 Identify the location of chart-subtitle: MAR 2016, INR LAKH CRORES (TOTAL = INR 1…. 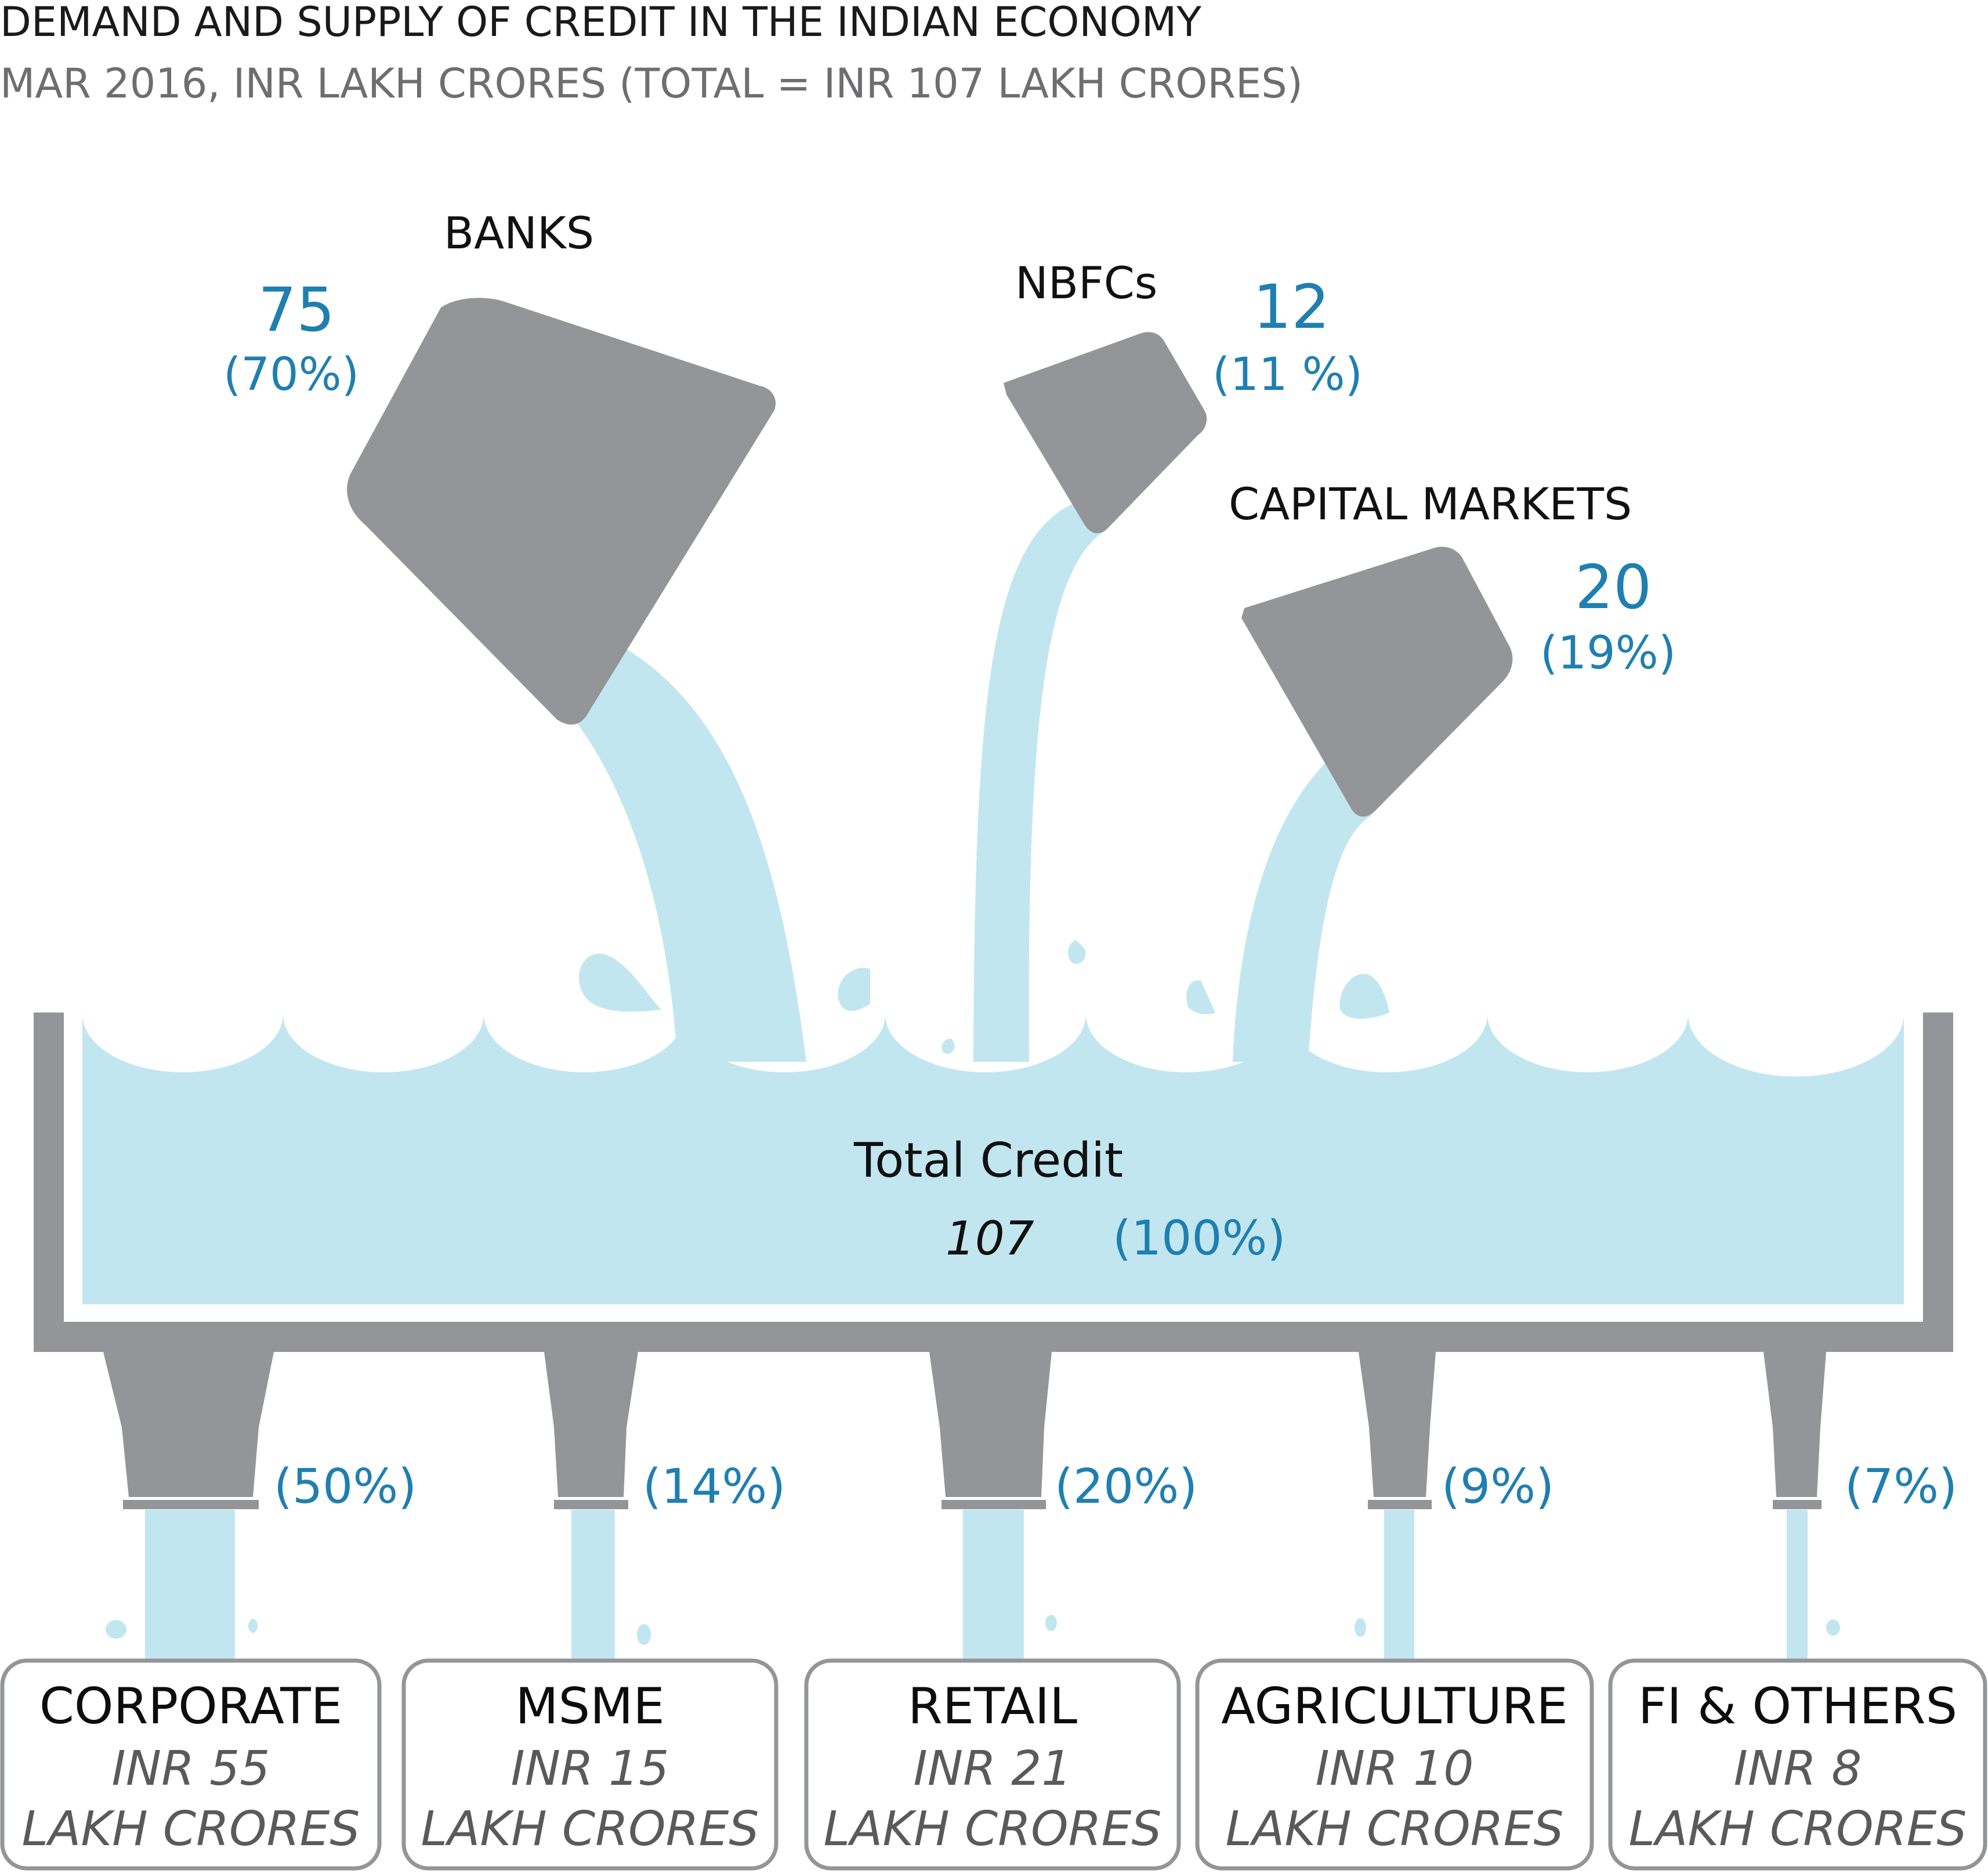
(651, 83).